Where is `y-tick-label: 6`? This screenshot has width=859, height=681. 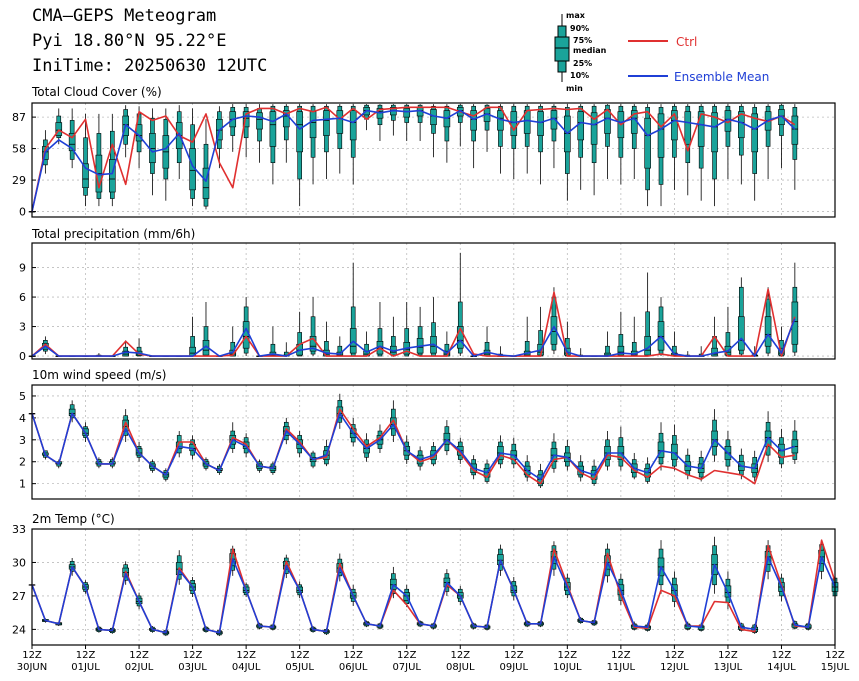 y-tick-label: 6 is located at coordinates (22, 297).